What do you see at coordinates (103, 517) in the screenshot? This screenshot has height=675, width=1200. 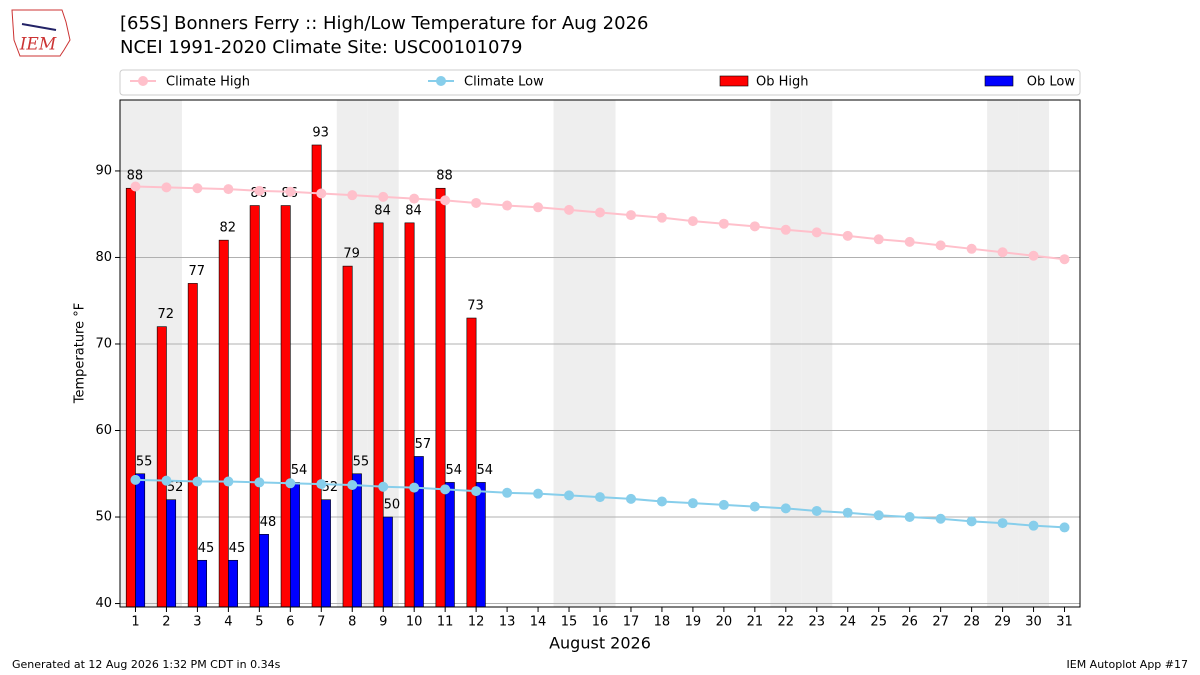 I see `y-tick-label: 50` at bounding box center [103, 517].